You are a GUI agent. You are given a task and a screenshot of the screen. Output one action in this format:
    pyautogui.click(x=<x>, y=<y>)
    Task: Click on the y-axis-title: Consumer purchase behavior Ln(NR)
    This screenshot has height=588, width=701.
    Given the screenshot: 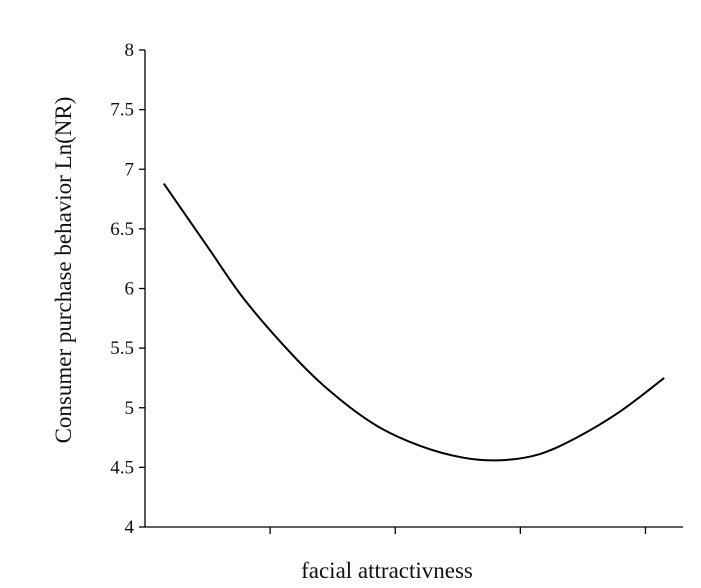 What is the action you would take?
    pyautogui.click(x=63, y=270)
    